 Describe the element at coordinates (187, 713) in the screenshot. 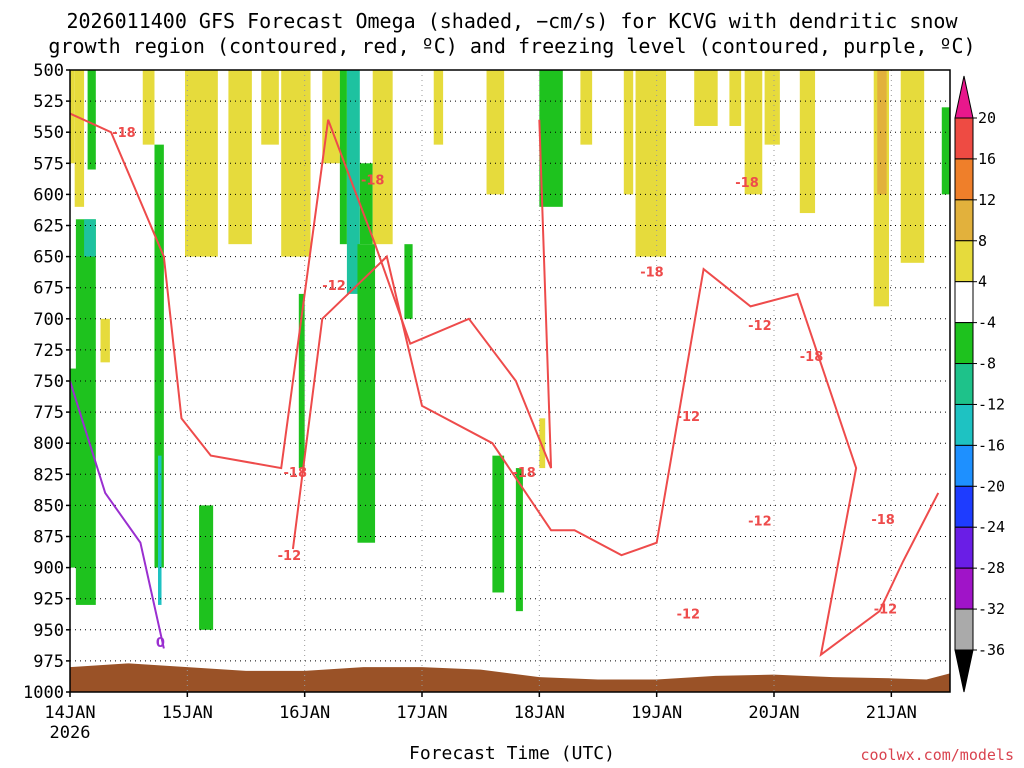

I see `x-tick-label: 15JAN` at that location.